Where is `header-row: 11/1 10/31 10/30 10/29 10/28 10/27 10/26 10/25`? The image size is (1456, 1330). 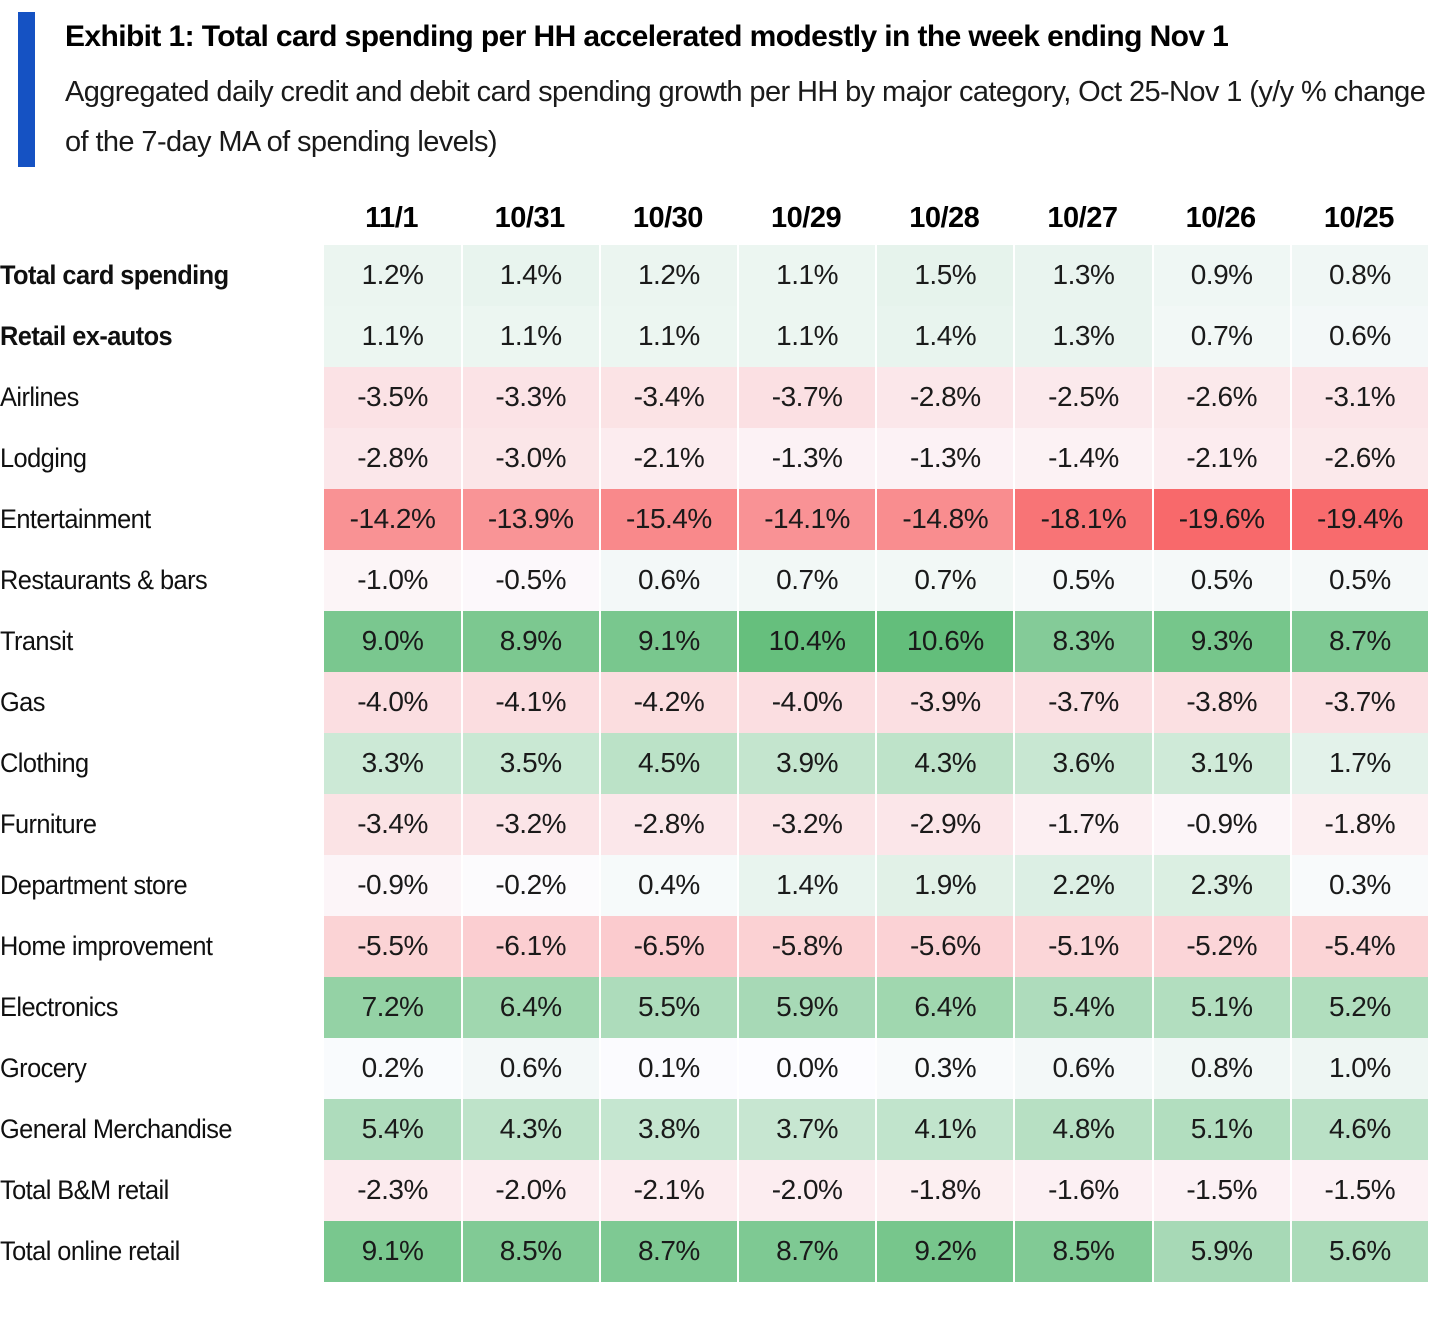 header-row: 11/1 10/31 10/30 10/29 10/28 10/27 10/26 10/25 is located at coordinates (714, 219).